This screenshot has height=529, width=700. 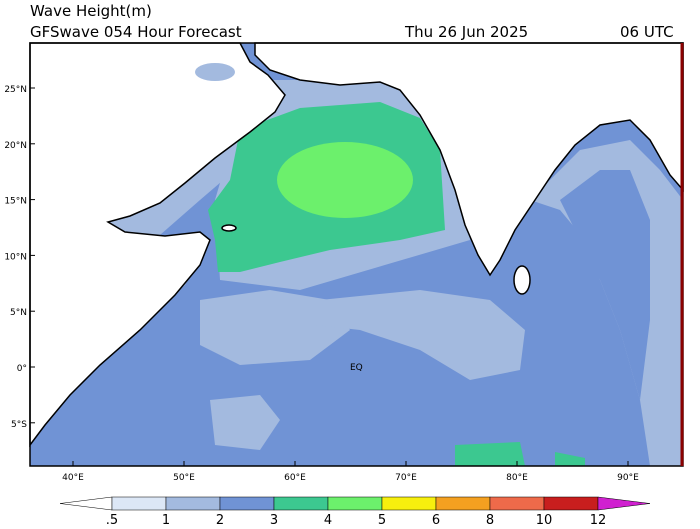 What do you see at coordinates (184, 478) in the screenshot?
I see `lon-label: 50°E` at bounding box center [184, 478].